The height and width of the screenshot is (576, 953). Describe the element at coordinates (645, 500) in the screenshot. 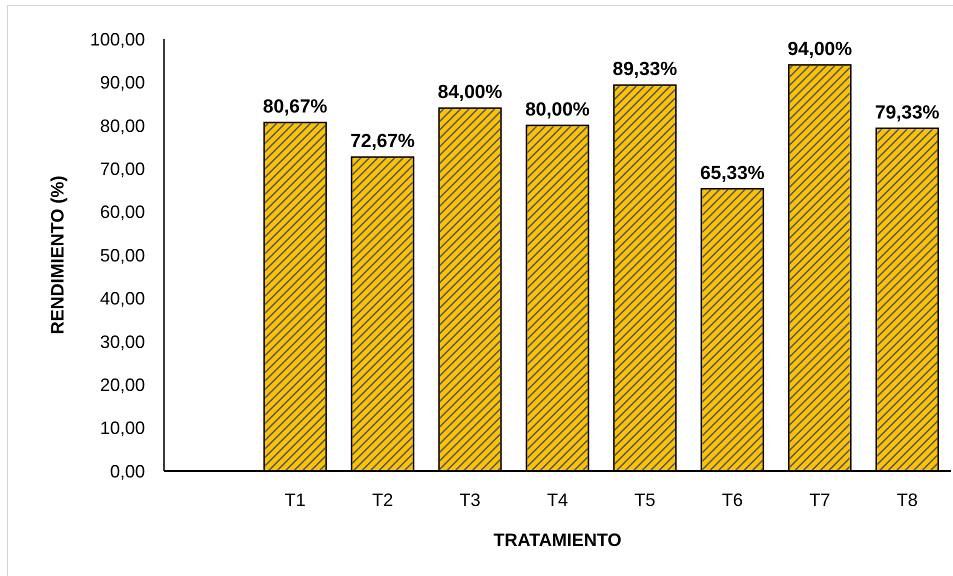

I see `x-tick-label: T5` at that location.